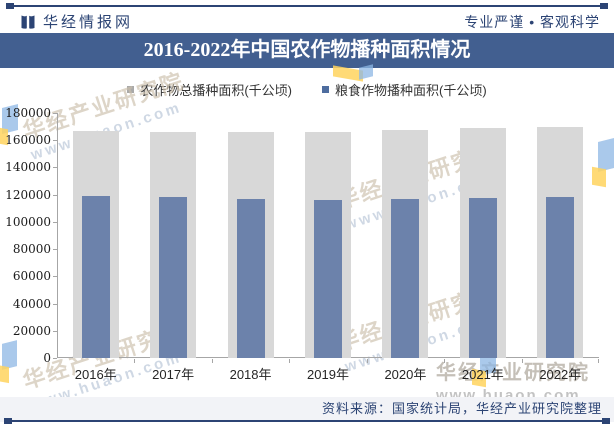 The image size is (614, 429). I want to click on y-tick-label: 100000, so click(28, 221).